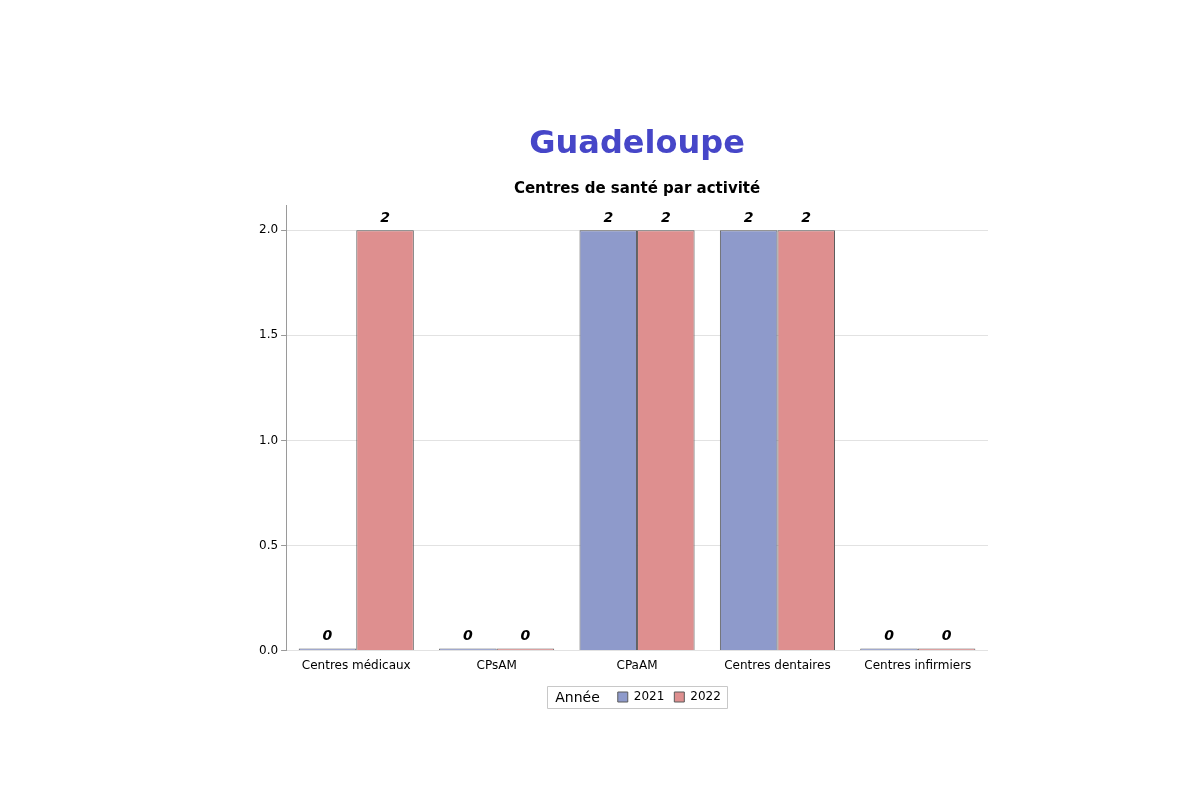  I want to click on y-tick-label: 0.0, so click(268, 649).